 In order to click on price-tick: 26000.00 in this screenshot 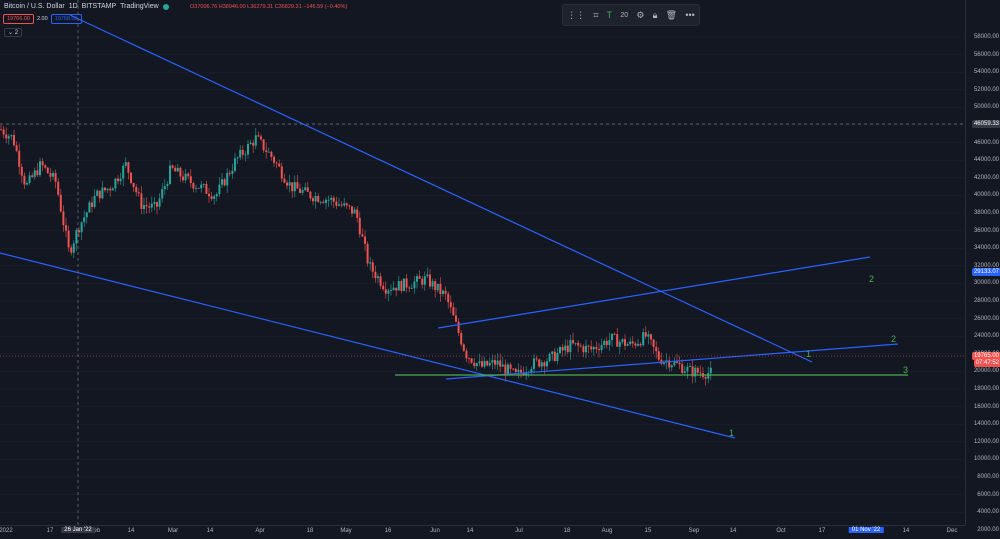, I will do `click(986, 318)`.